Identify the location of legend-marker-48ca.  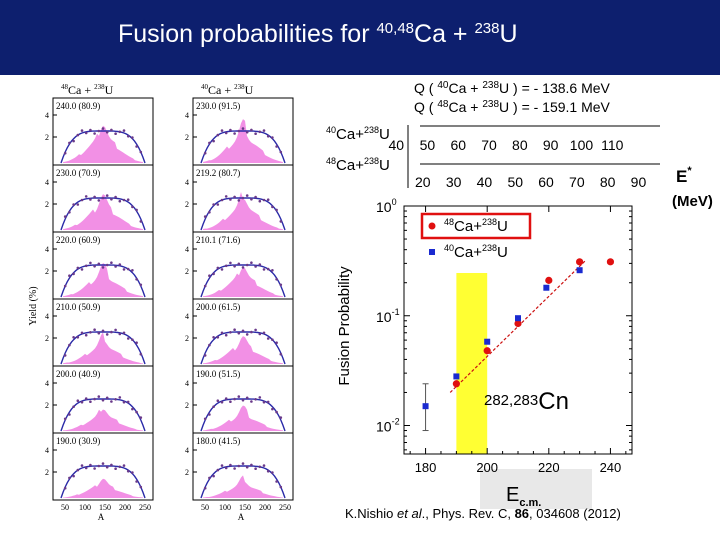
(432, 226).